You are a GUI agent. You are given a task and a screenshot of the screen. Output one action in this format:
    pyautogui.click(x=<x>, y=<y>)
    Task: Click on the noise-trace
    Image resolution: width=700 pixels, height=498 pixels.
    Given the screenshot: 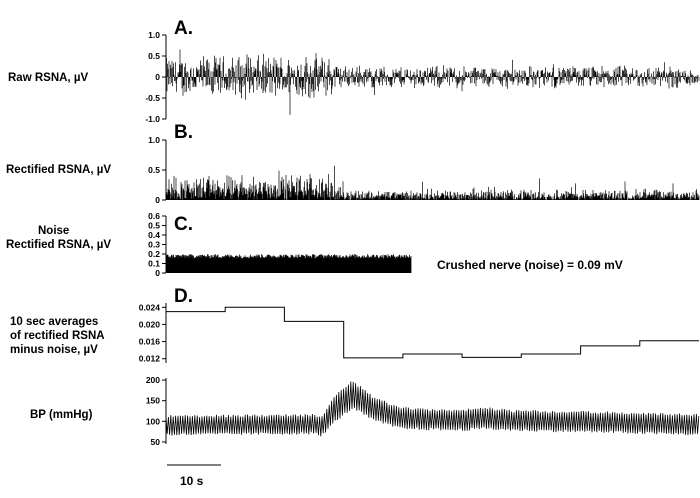 What is the action you would take?
    pyautogui.click(x=288, y=263)
    